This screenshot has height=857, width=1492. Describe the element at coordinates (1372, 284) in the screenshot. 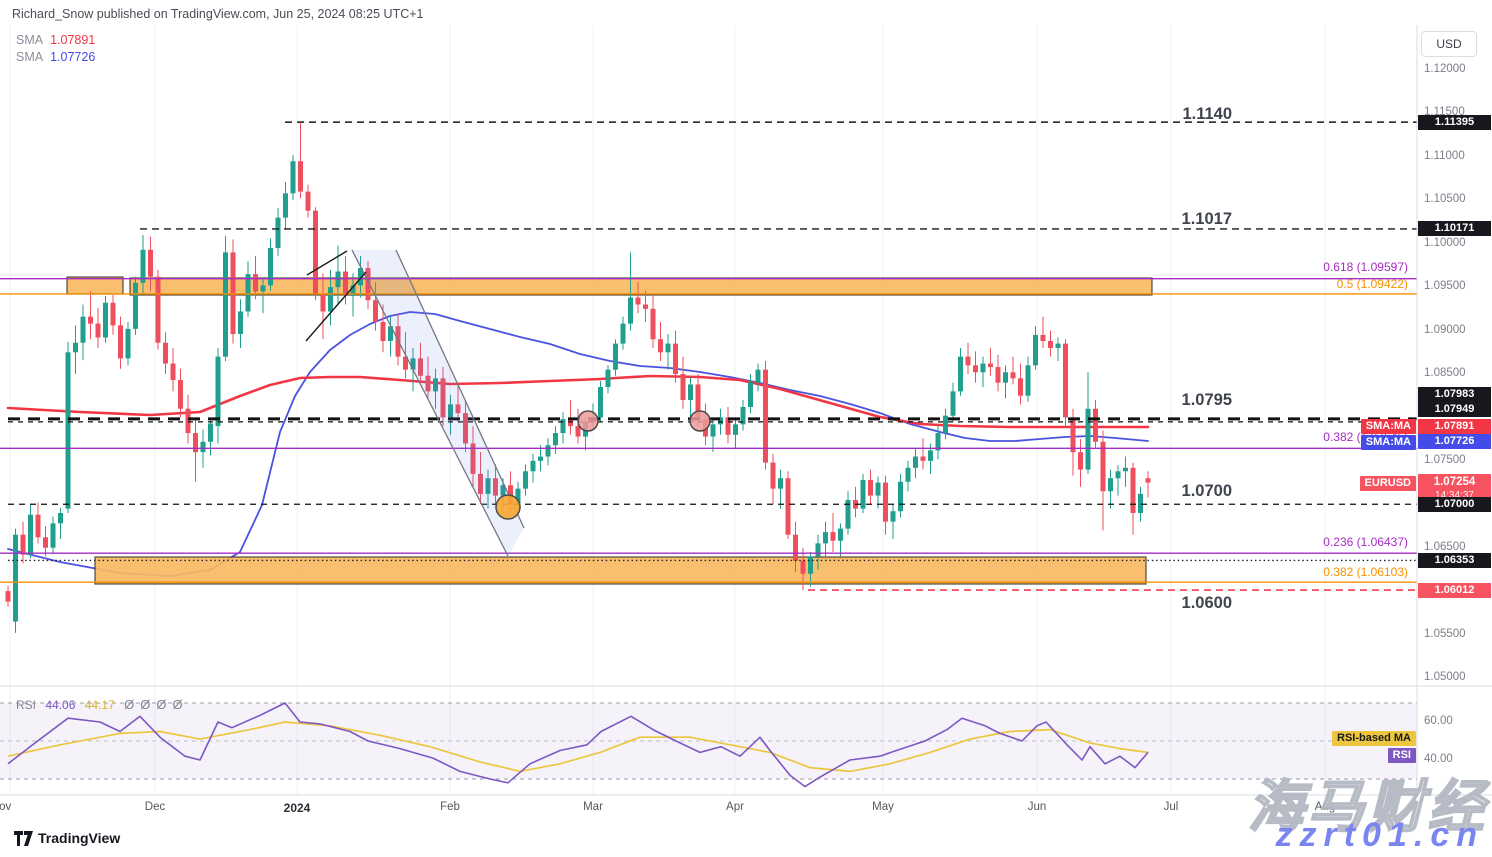

I see `fib-label: 0.5 (1.09422)` at that location.